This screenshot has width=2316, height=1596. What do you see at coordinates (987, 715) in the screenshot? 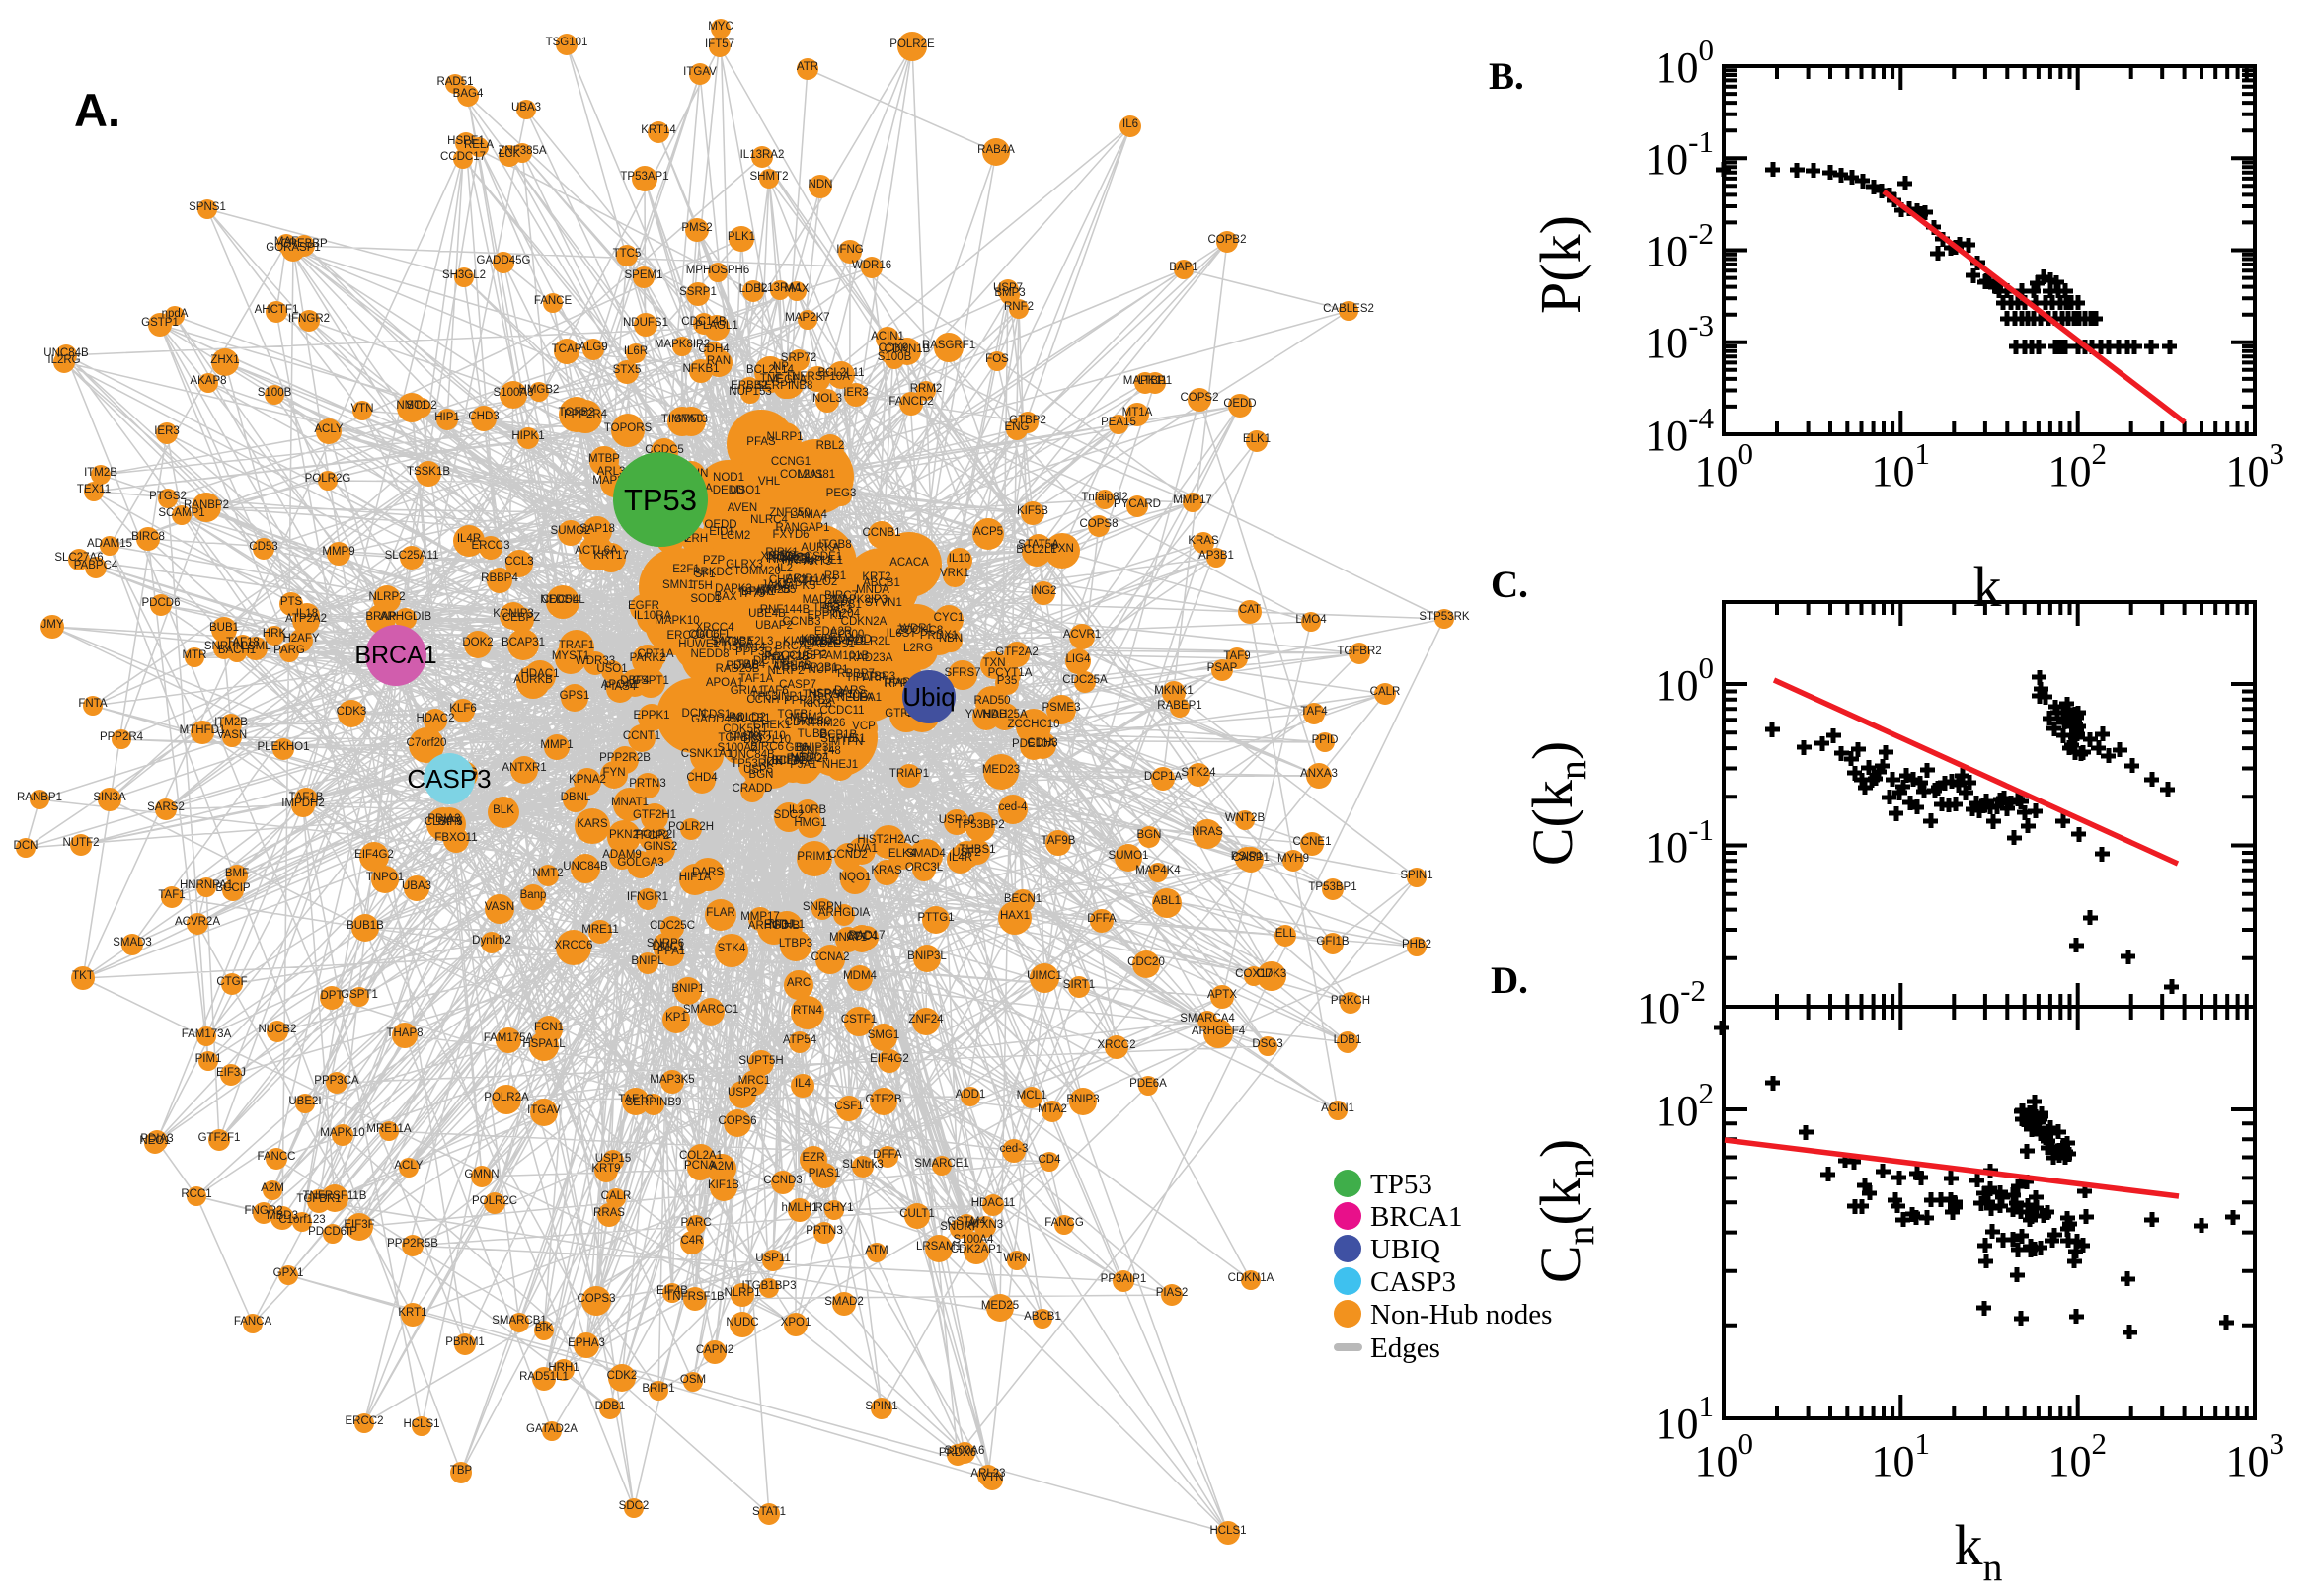
I see `svg-text: YWHAH` at bounding box center [987, 715].